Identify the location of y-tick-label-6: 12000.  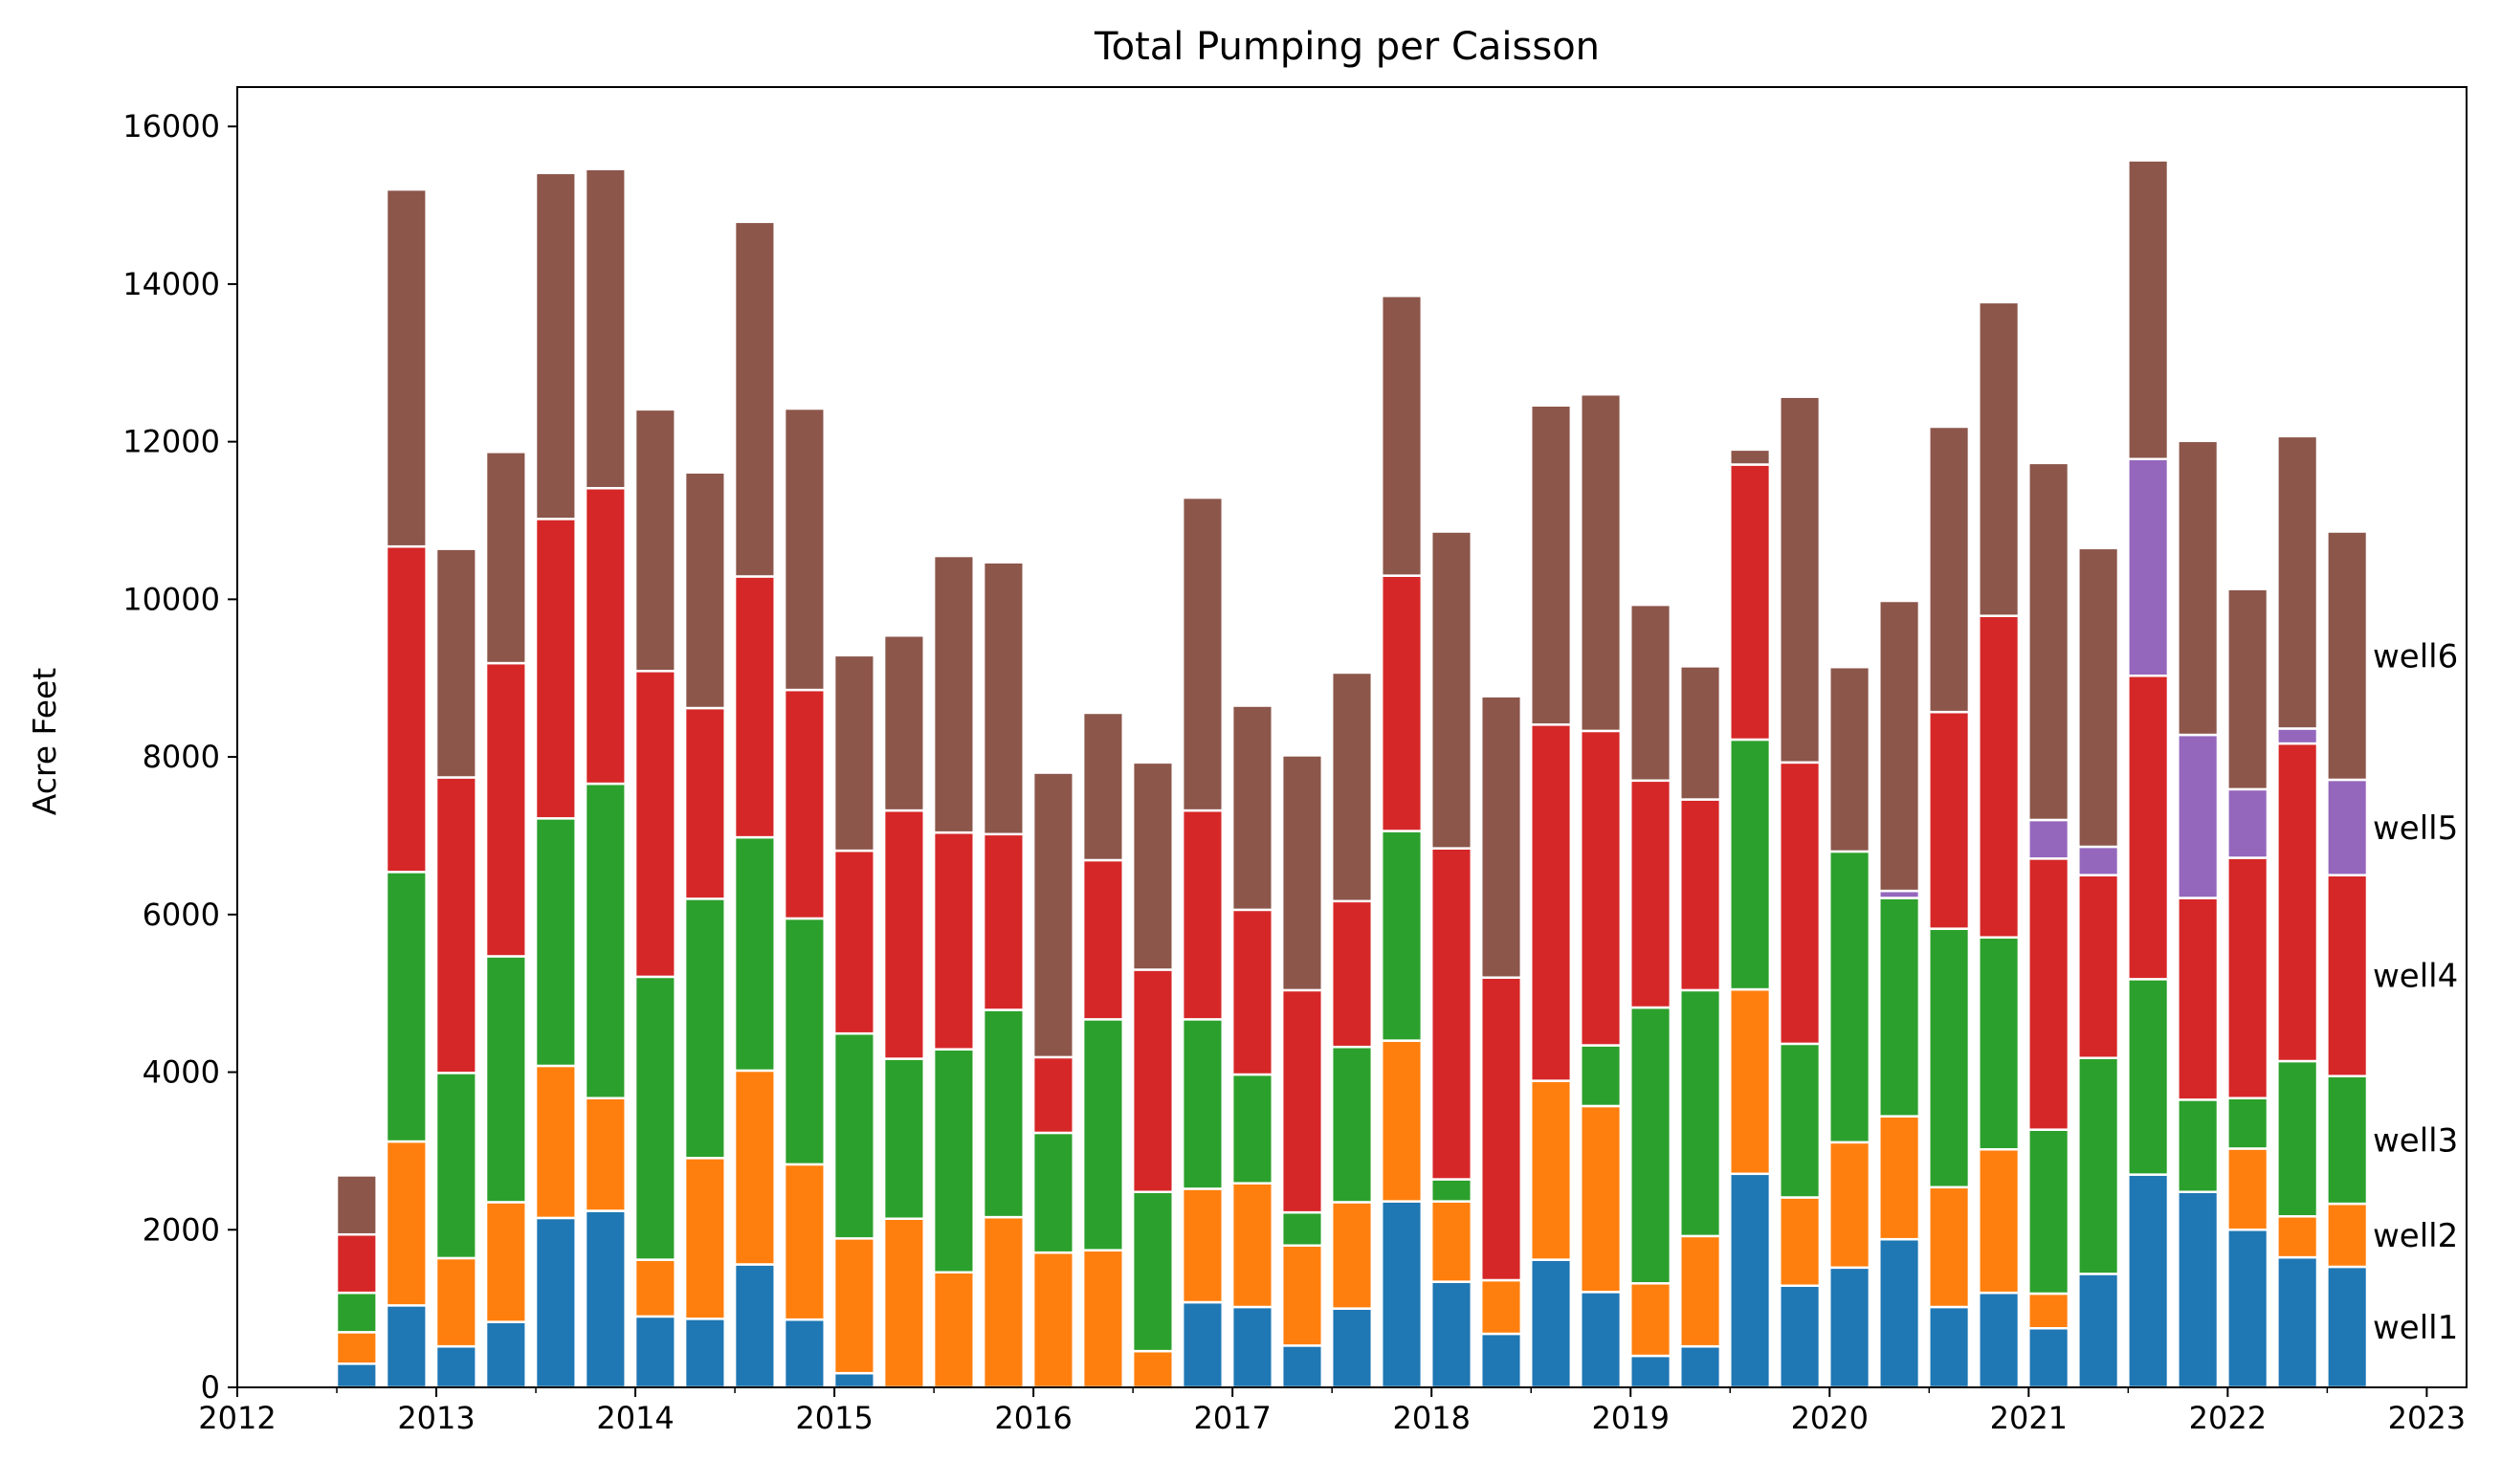
(171, 442).